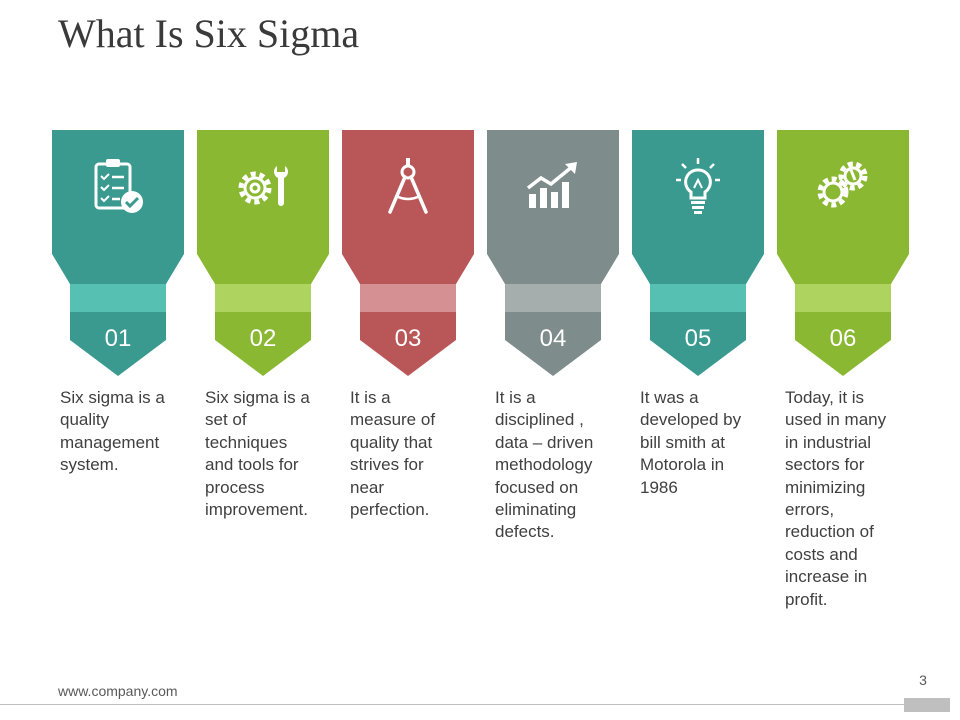  I want to click on step-number: 02, so click(263, 338).